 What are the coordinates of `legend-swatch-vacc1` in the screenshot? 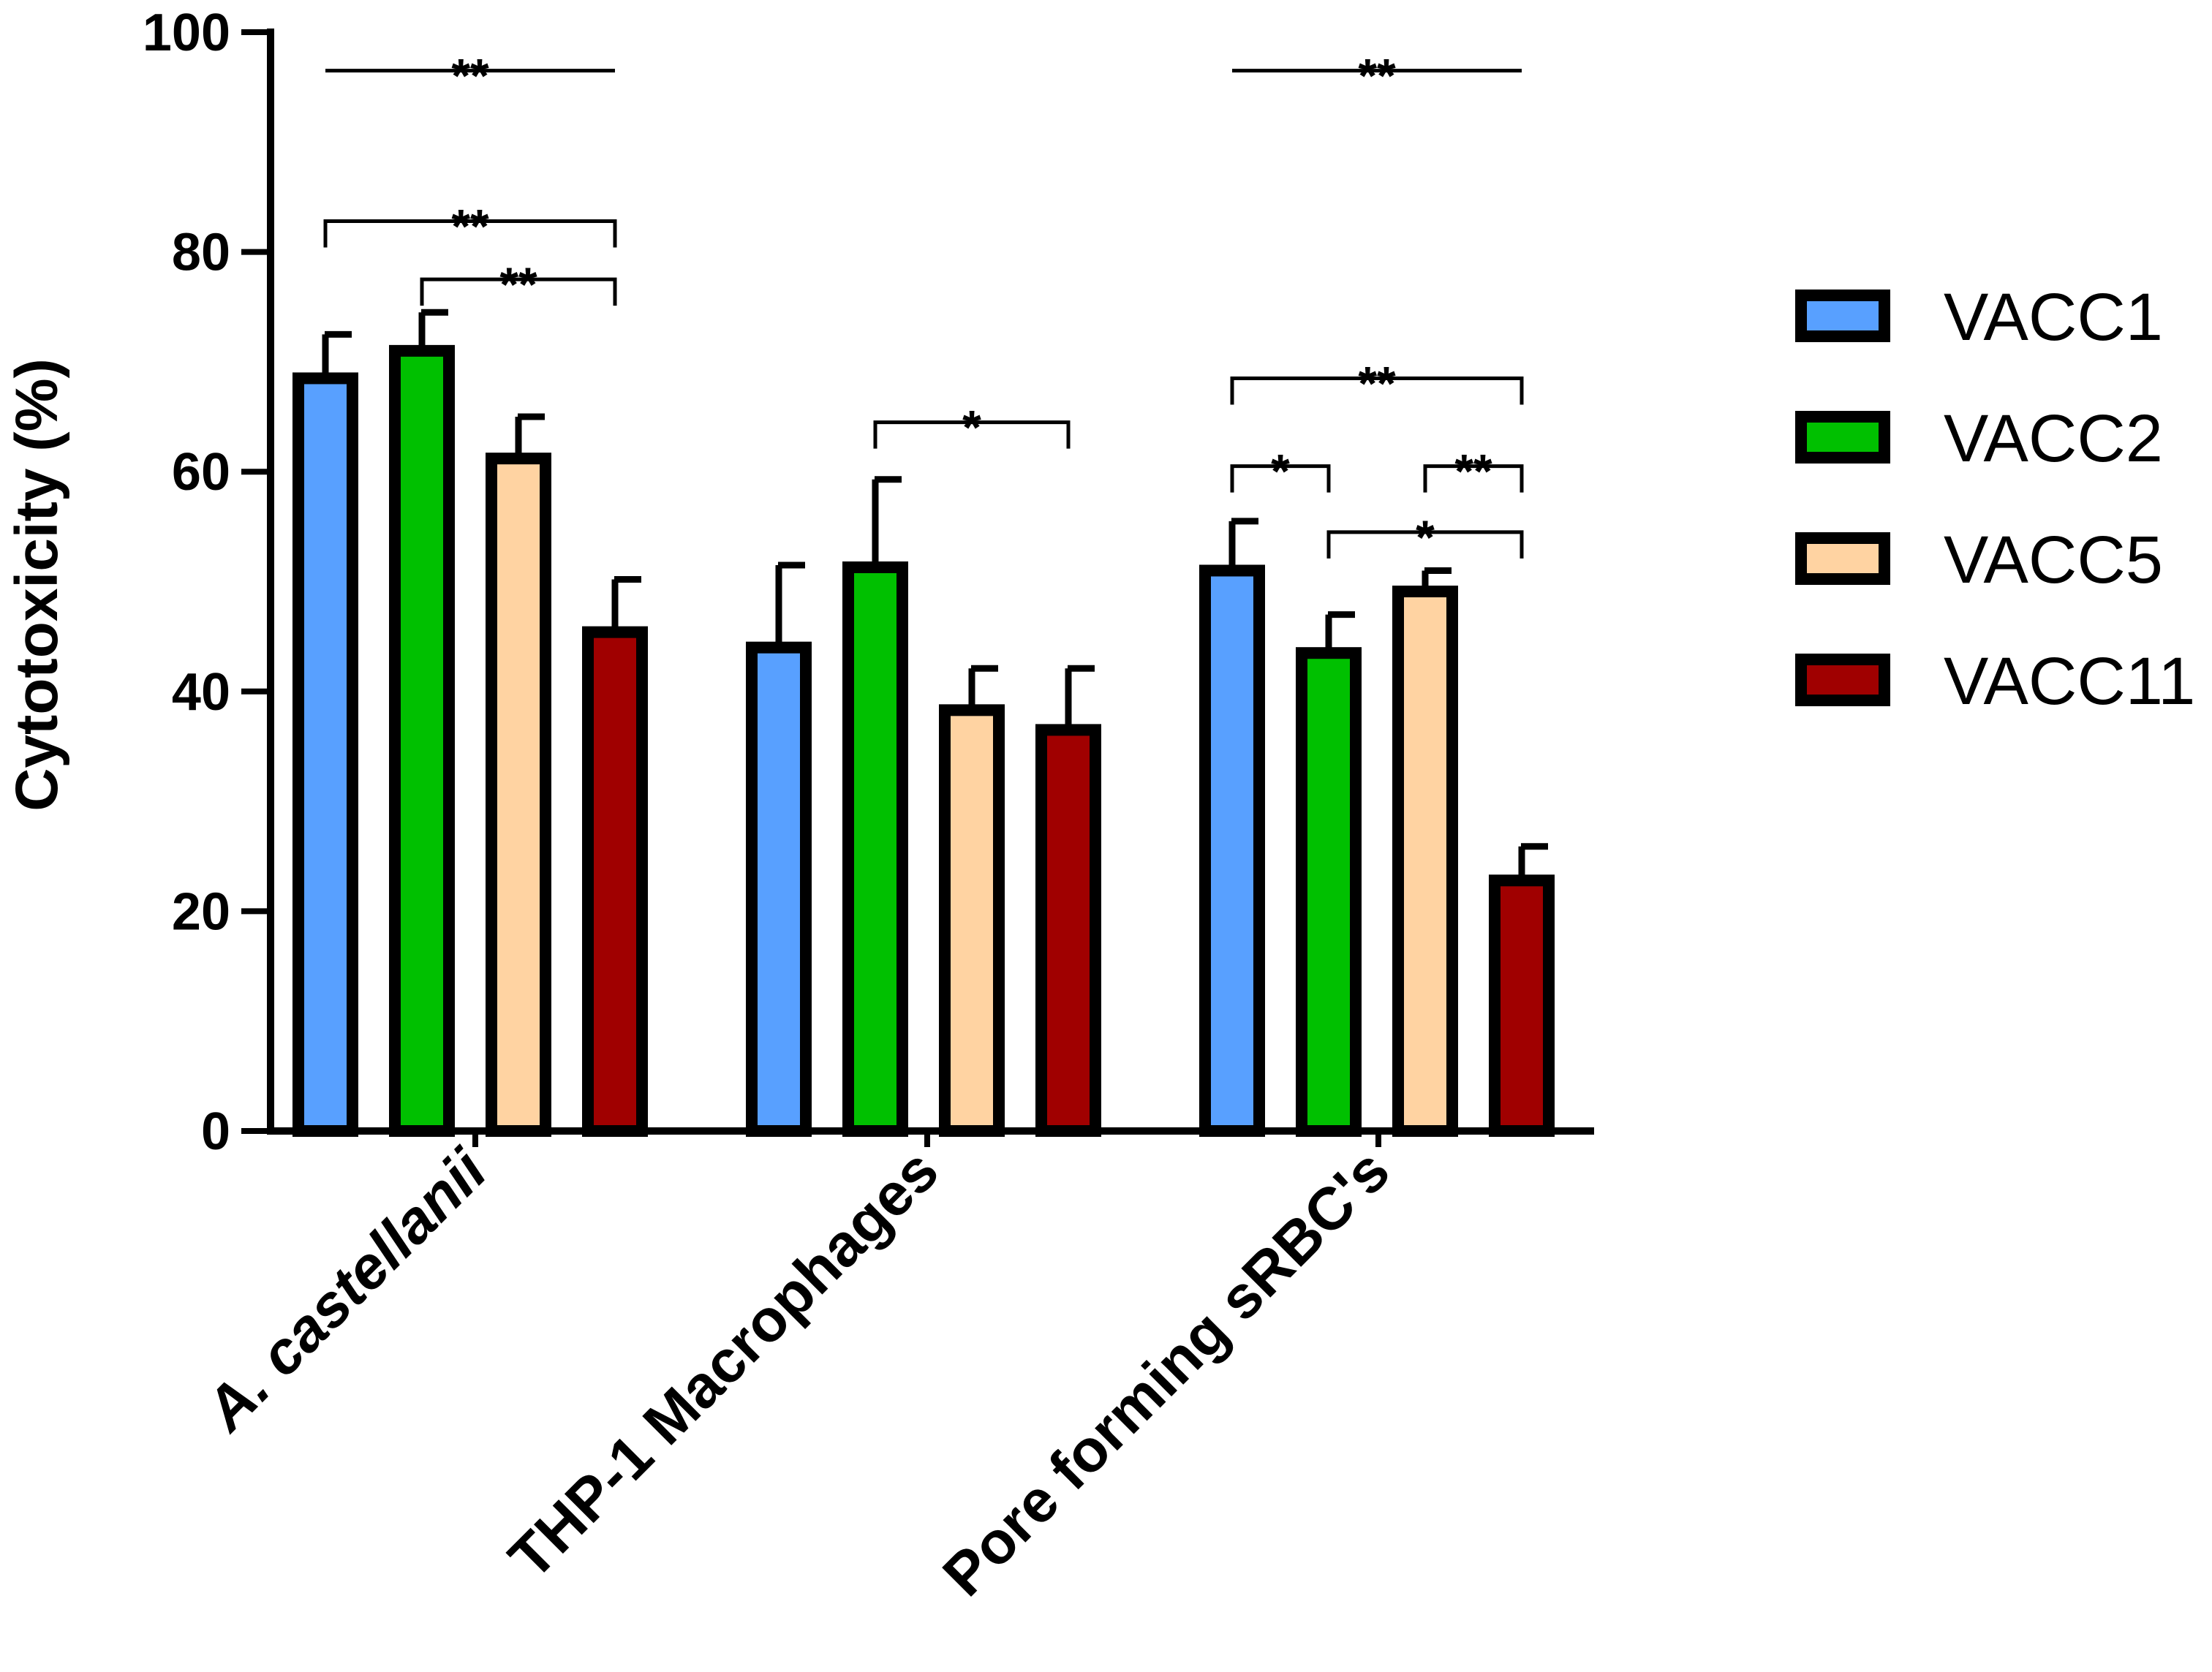 It's located at (1842, 316).